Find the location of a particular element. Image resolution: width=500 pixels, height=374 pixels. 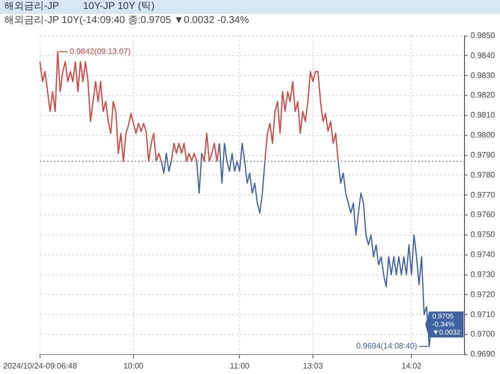

y-tick-label: 0.9760 is located at coordinates (483, 215).